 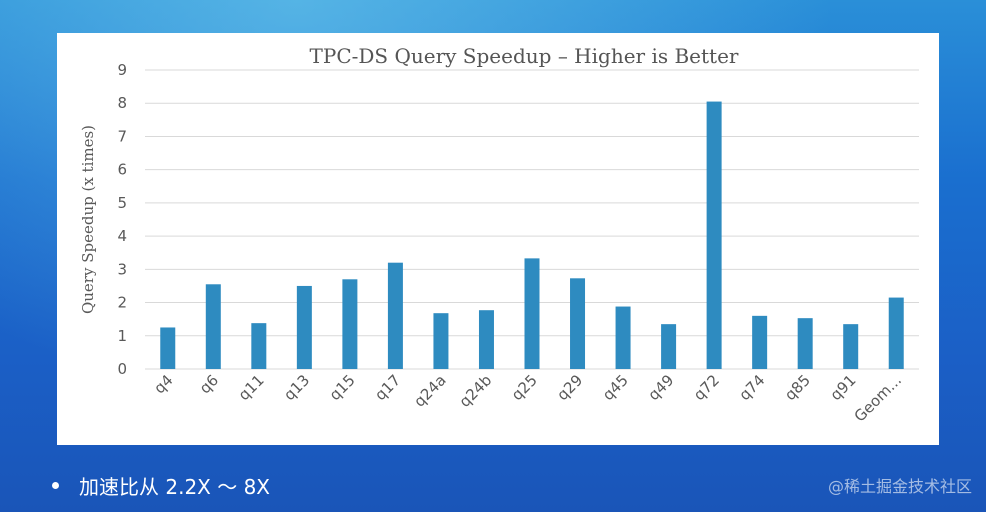 What do you see at coordinates (350, 324) in the screenshot?
I see `bar-q15` at bounding box center [350, 324].